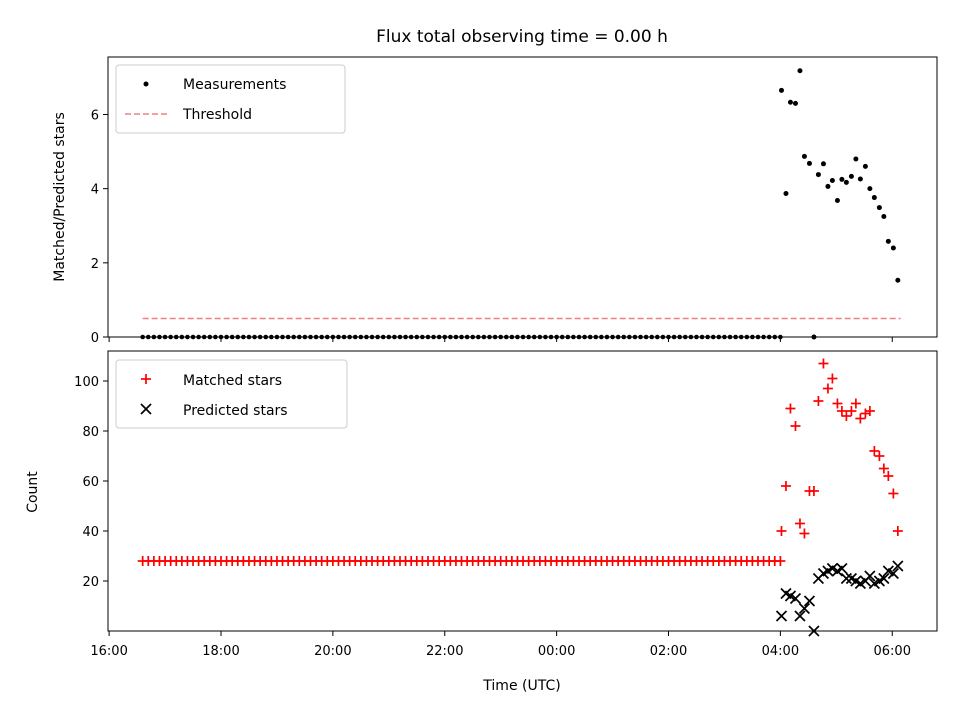  I want to click on x-tick-label: 06:00, so click(892, 651).